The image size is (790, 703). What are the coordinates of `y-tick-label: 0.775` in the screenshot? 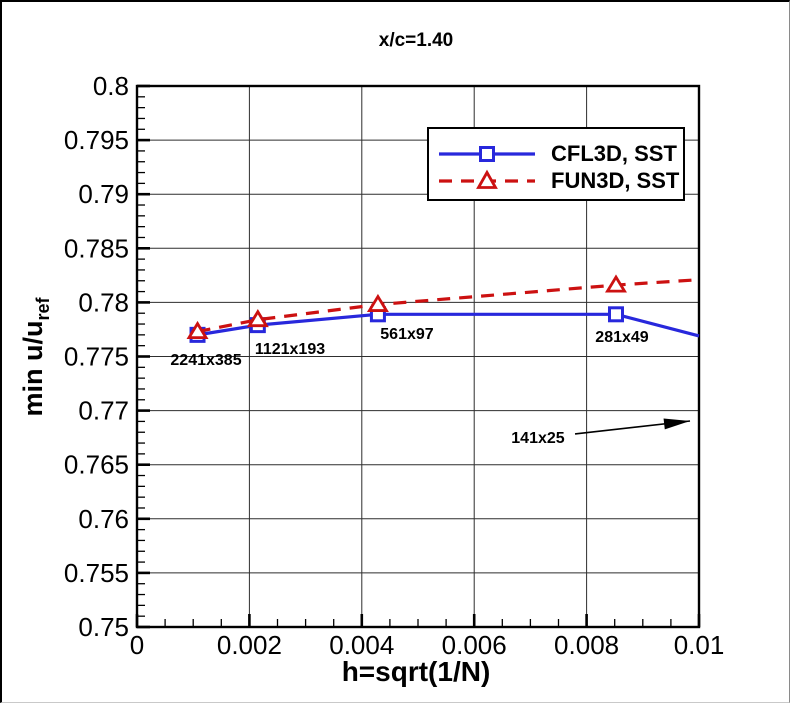 It's located at (96, 357).